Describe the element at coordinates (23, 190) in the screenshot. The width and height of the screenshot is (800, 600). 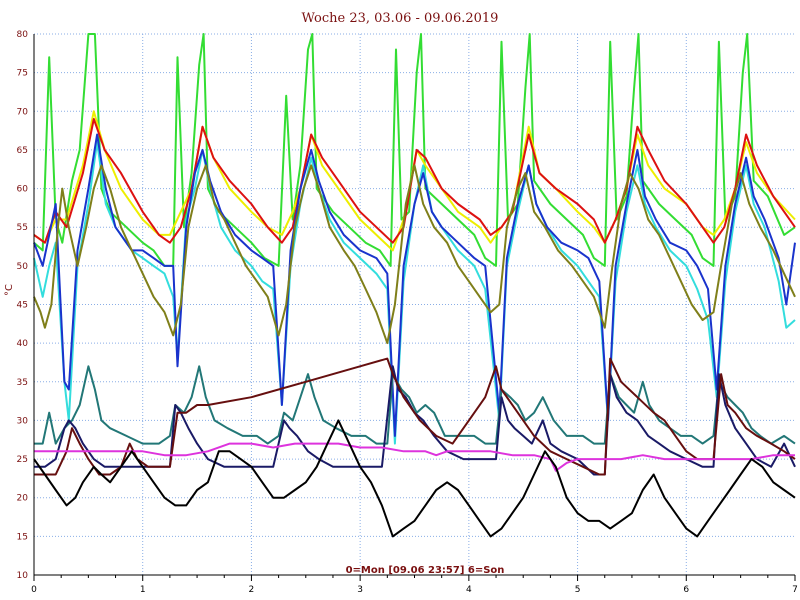
I see `y-tick-label: 60` at that location.